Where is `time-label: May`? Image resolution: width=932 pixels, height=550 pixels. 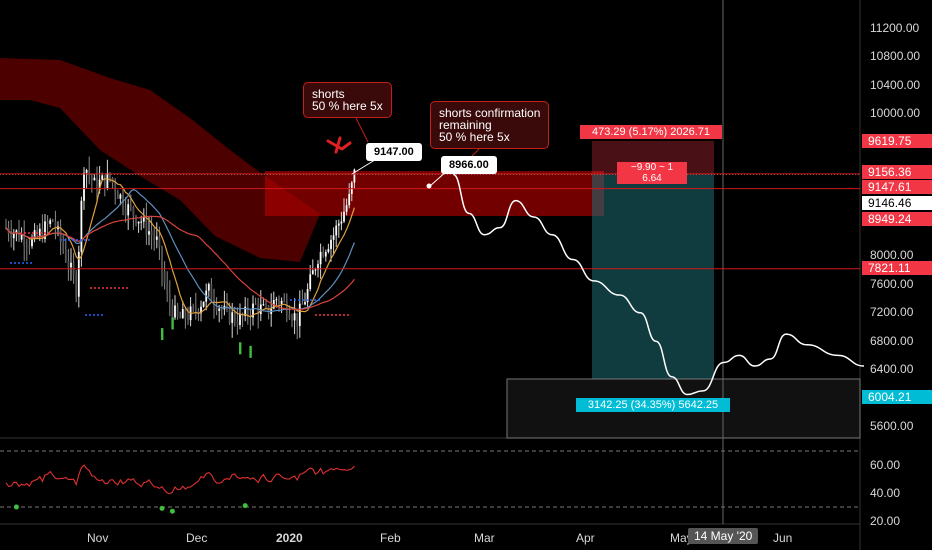 time-label: May is located at coordinates (681, 538).